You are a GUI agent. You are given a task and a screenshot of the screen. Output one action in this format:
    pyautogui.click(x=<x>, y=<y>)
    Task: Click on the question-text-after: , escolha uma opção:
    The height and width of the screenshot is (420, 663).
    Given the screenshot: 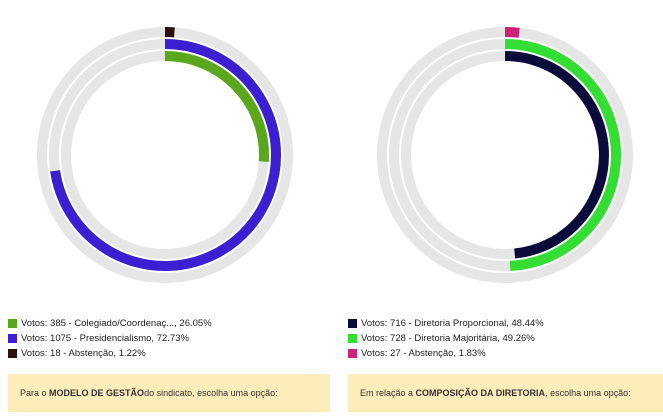 What is the action you would take?
    pyautogui.click(x=588, y=393)
    